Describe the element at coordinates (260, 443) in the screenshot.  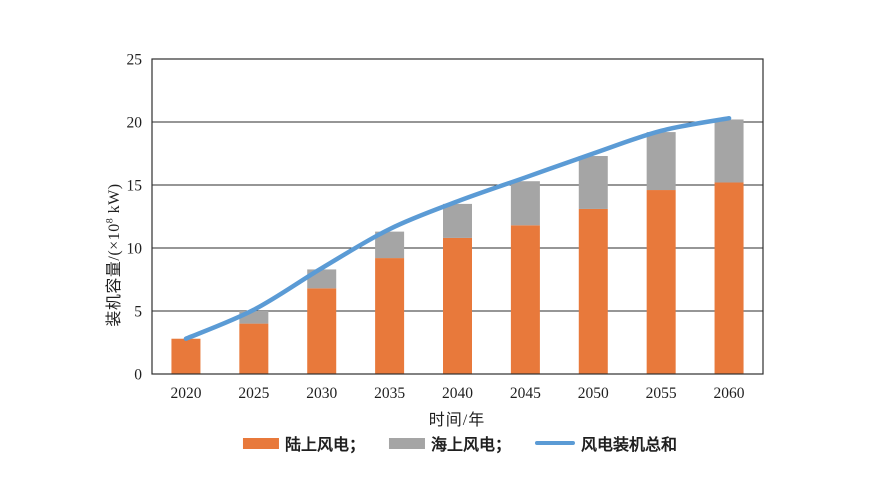
I see `legend-swatch-onshore-wind` at that location.